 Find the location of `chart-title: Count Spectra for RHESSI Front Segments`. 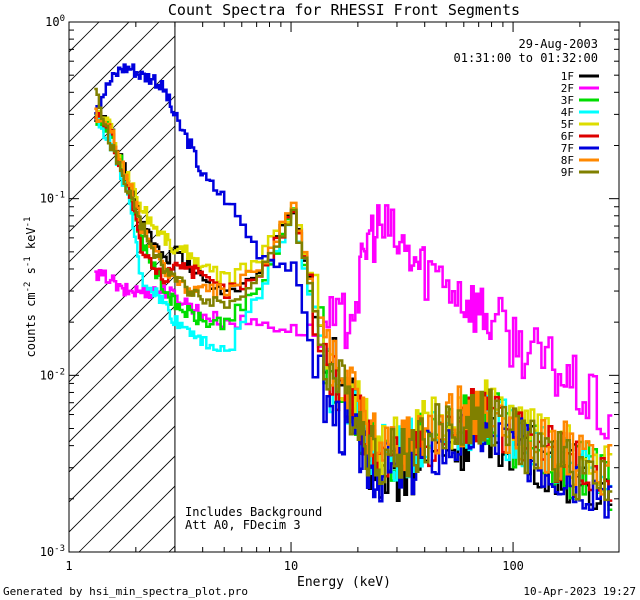

chart-title: Count Spectra for RHESSI Front Segments is located at coordinates (344, 10).